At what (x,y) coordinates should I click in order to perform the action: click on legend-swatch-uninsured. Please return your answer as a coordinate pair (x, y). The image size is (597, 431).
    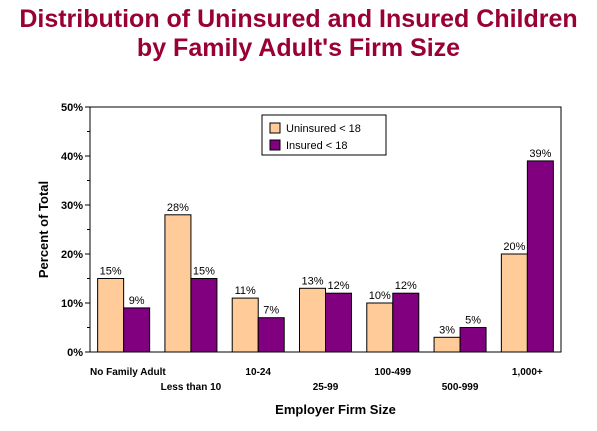
    Looking at the image, I should click on (275, 128).